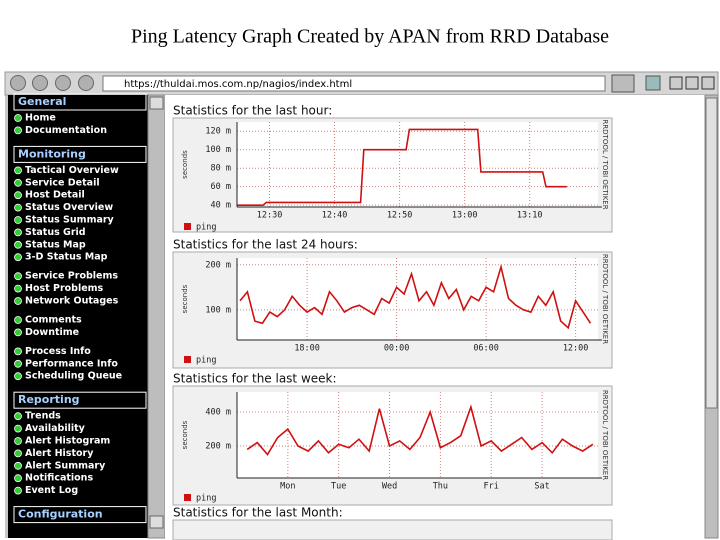  What do you see at coordinates (389, 487) in the screenshot?
I see `x-tick-label: Wed` at bounding box center [389, 487].